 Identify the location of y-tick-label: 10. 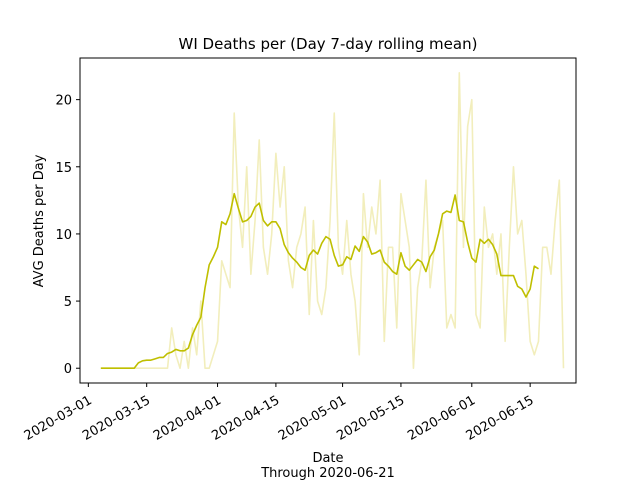
(63, 235).